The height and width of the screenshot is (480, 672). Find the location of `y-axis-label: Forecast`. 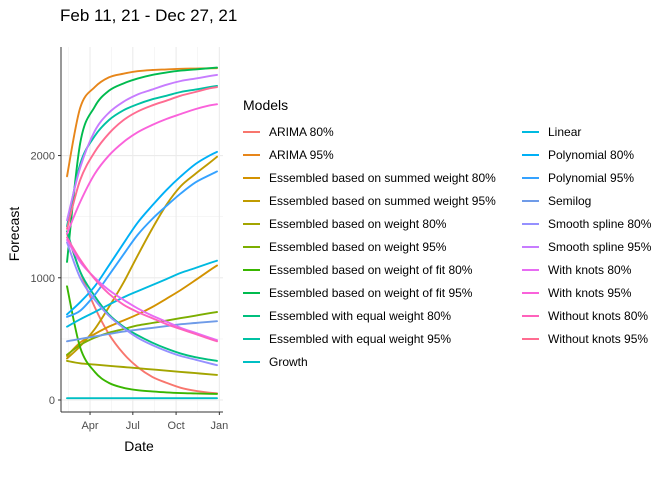

y-axis-label: Forecast is located at coordinates (14, 234).